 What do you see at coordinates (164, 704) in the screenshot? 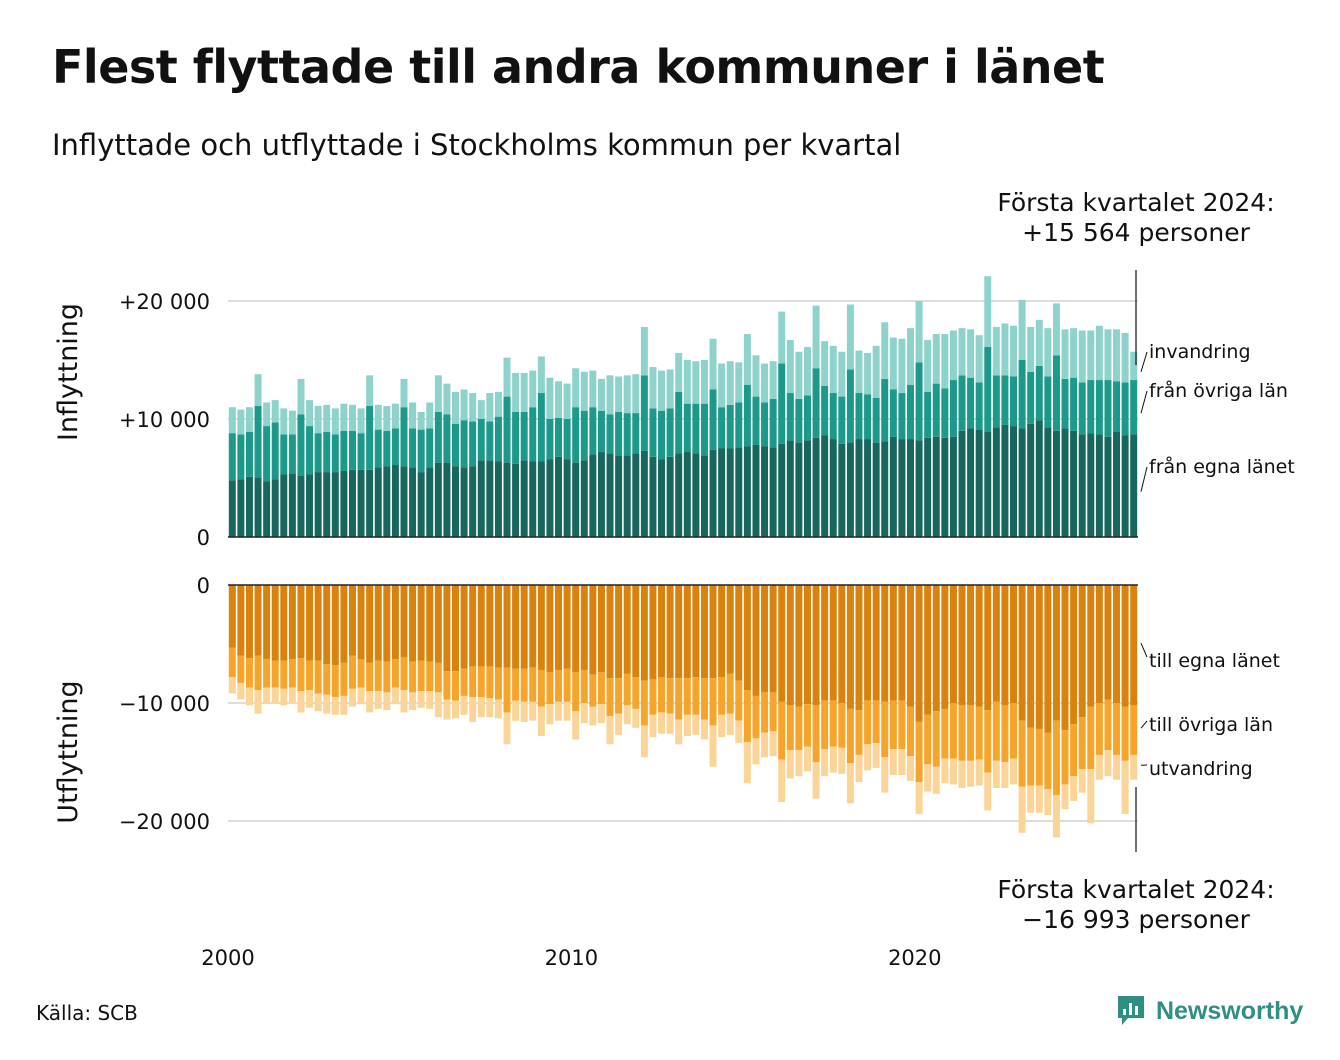
I see `y-tick-label-bottom: −10 000` at bounding box center [164, 704].